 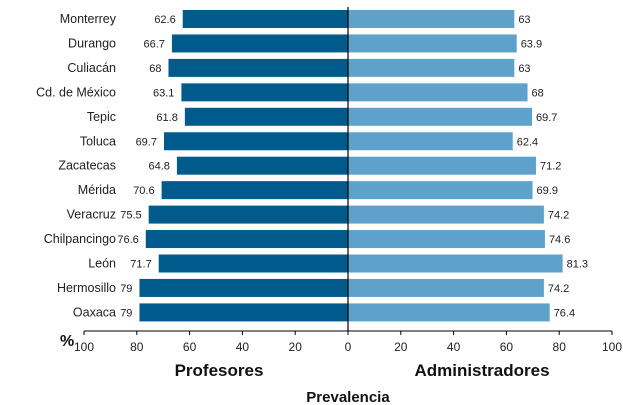 I want to click on category-label: Monterrey, so click(x=88, y=19).